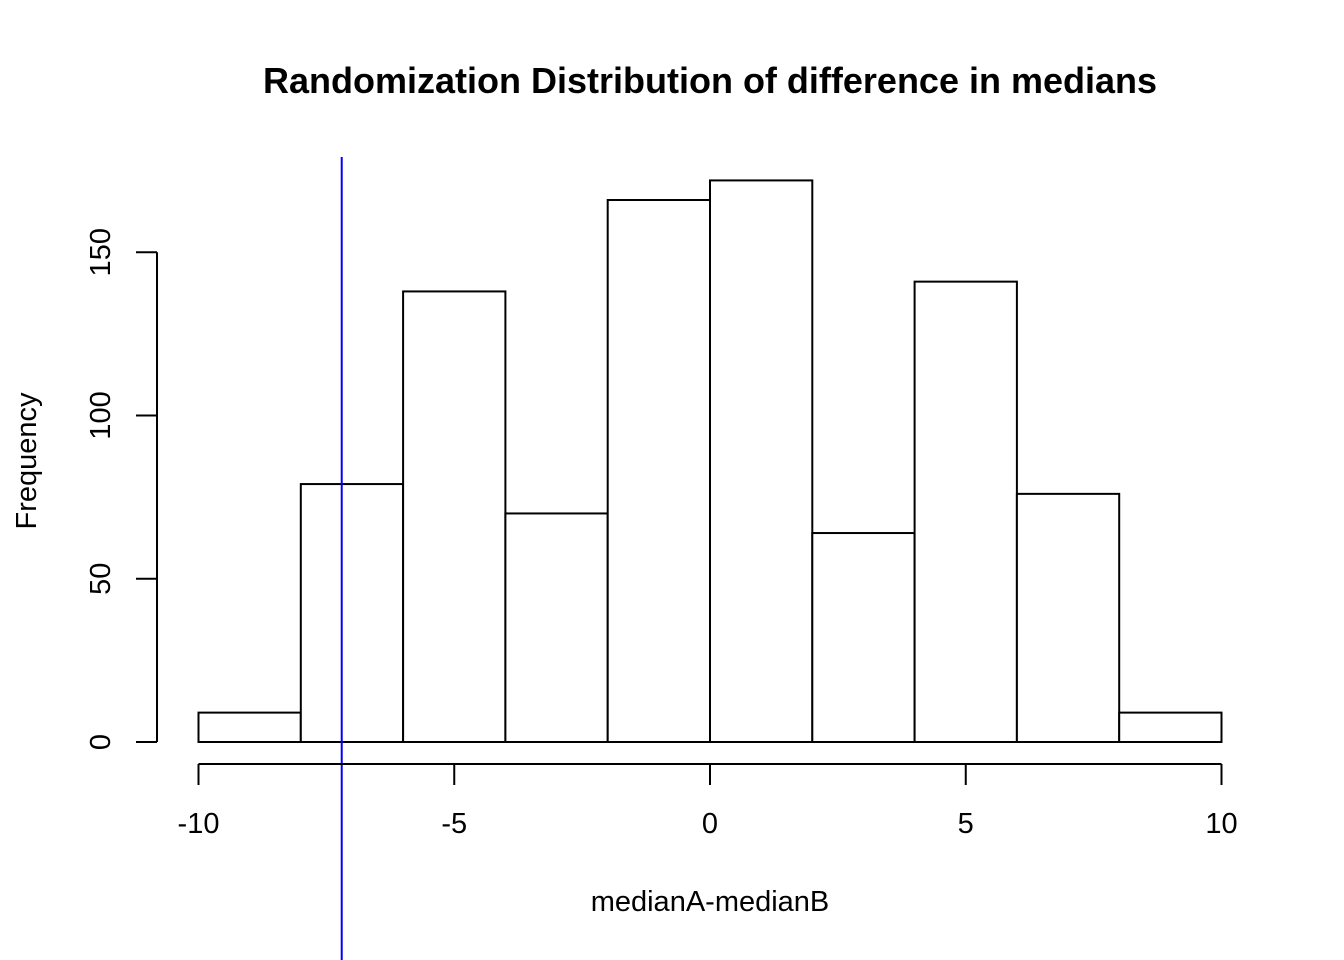 The width and height of the screenshot is (1344, 960). Describe the element at coordinates (101, 252) in the screenshot. I see `y-tick-label-3: 150` at that location.